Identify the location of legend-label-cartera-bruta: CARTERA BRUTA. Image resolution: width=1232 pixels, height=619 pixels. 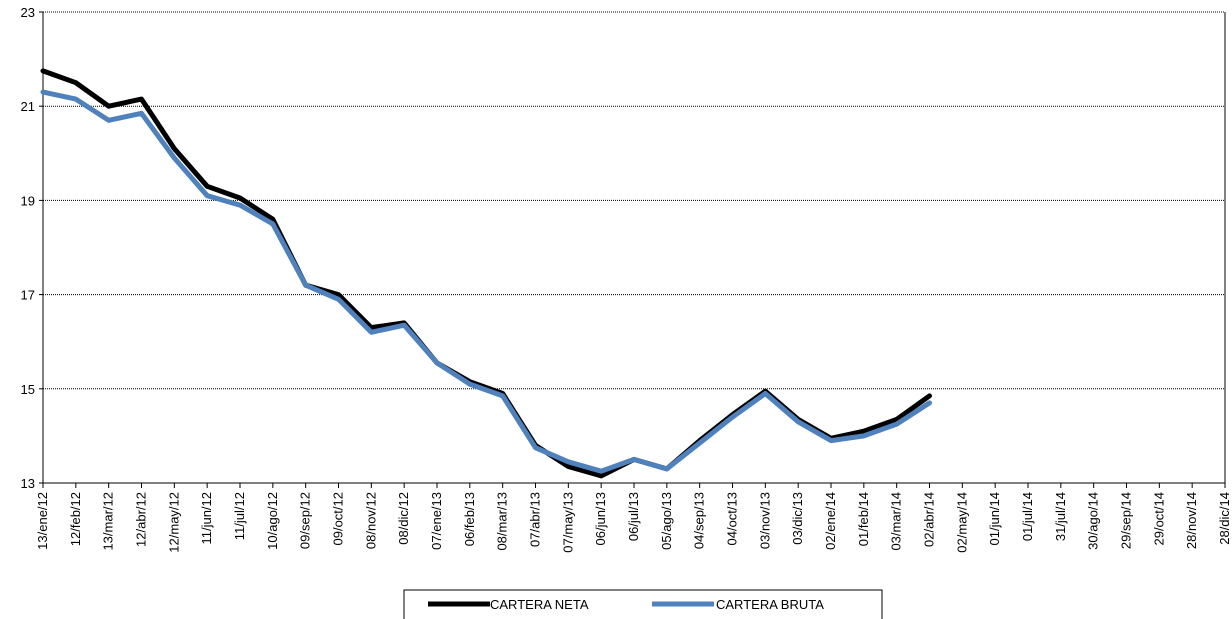
(770, 604).